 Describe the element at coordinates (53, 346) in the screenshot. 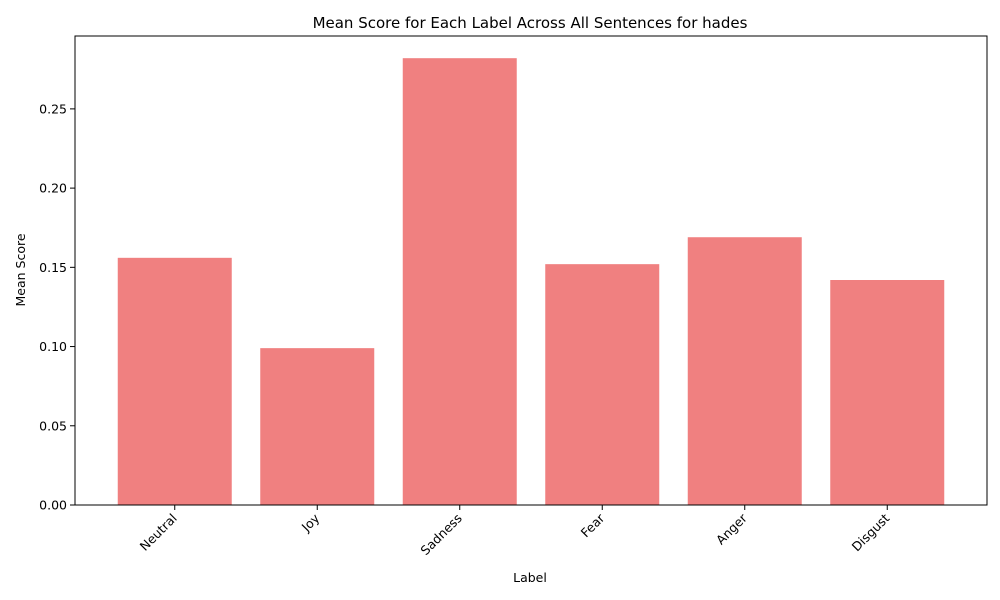

I see `y-tick-label: 0.10` at that location.